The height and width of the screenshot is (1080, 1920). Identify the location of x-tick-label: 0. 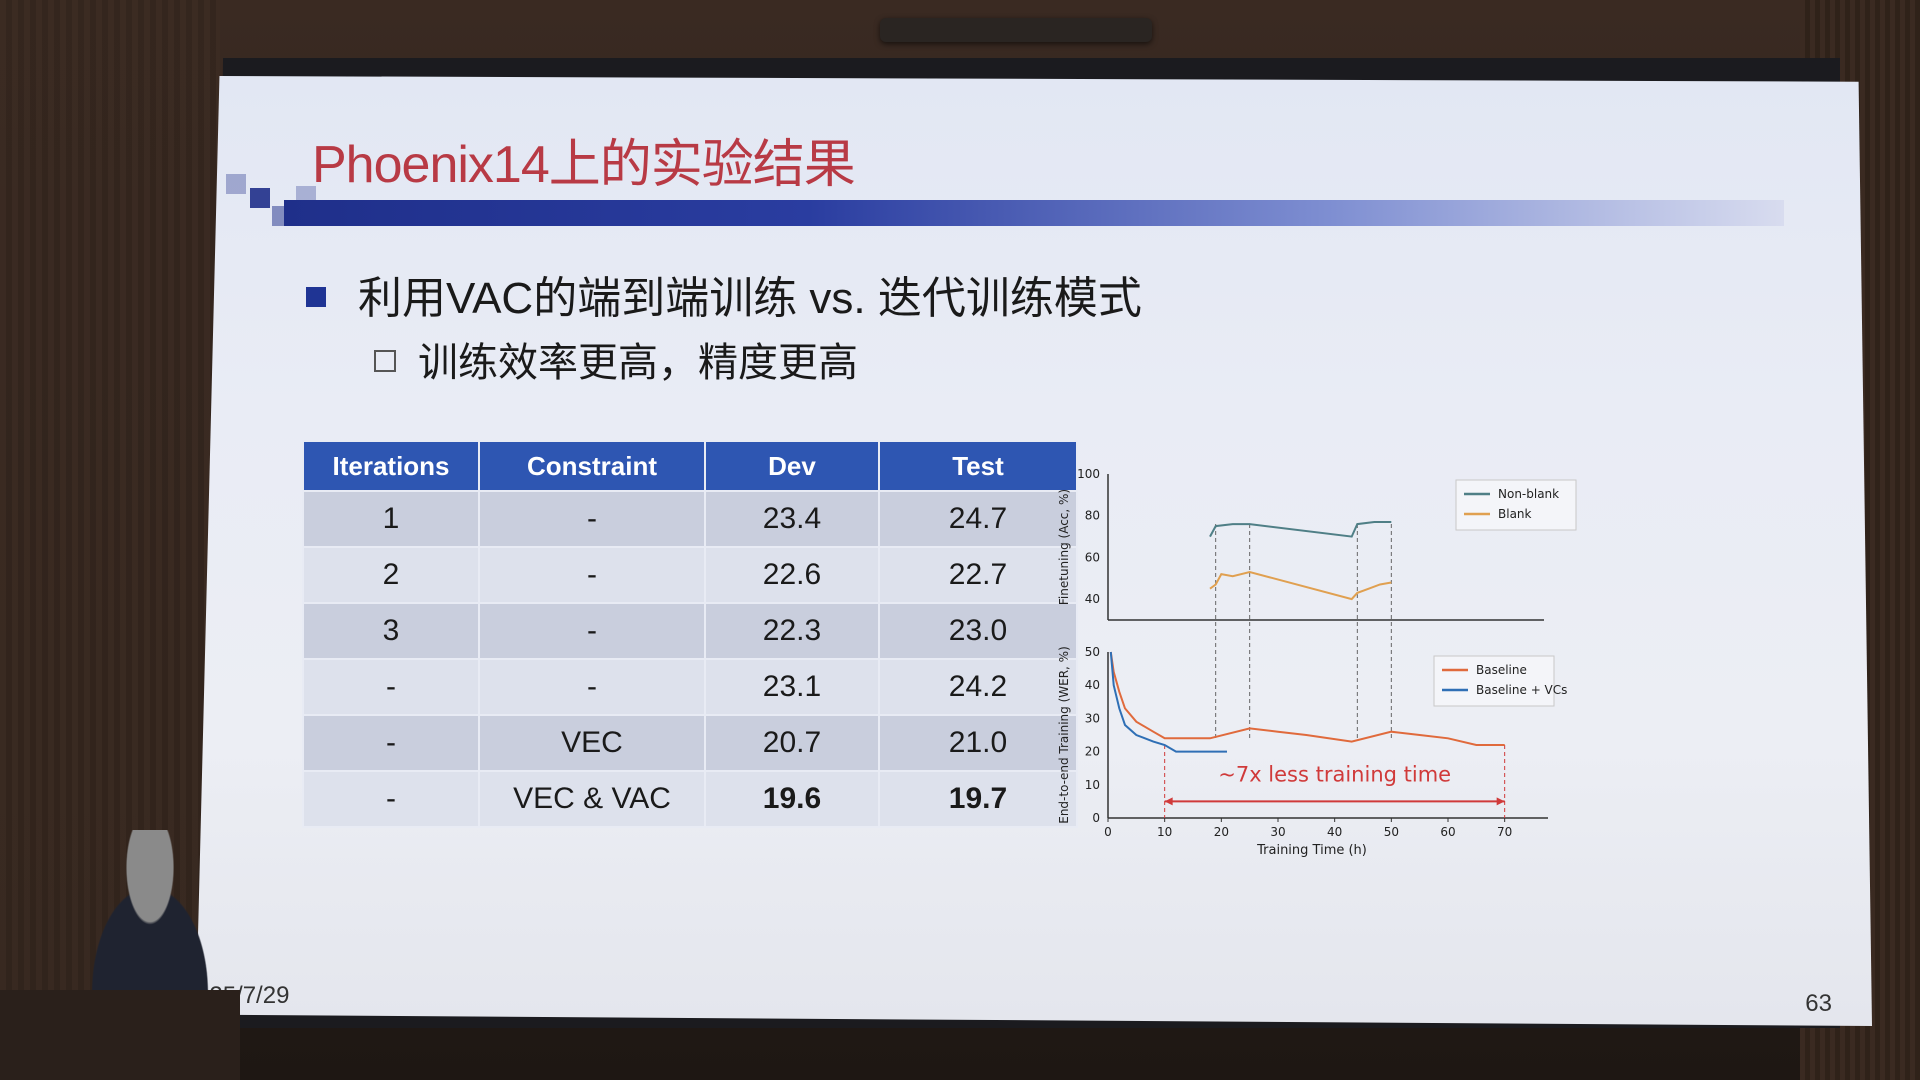
(1108, 832).